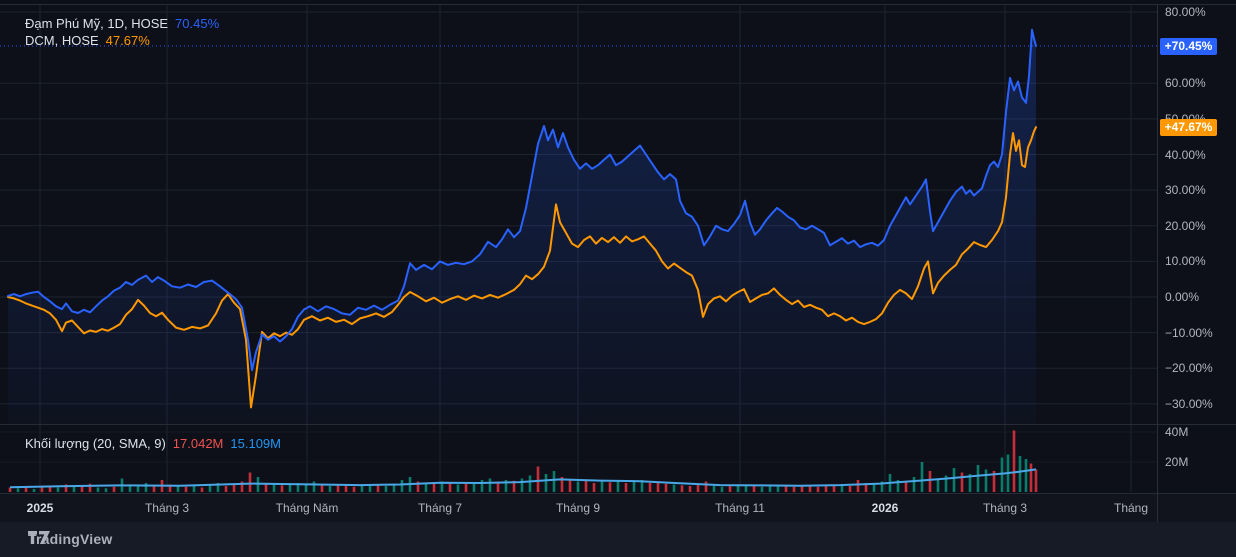 The width and height of the screenshot is (1236, 557). I want to click on volume-sma-line, so click(523, 478).